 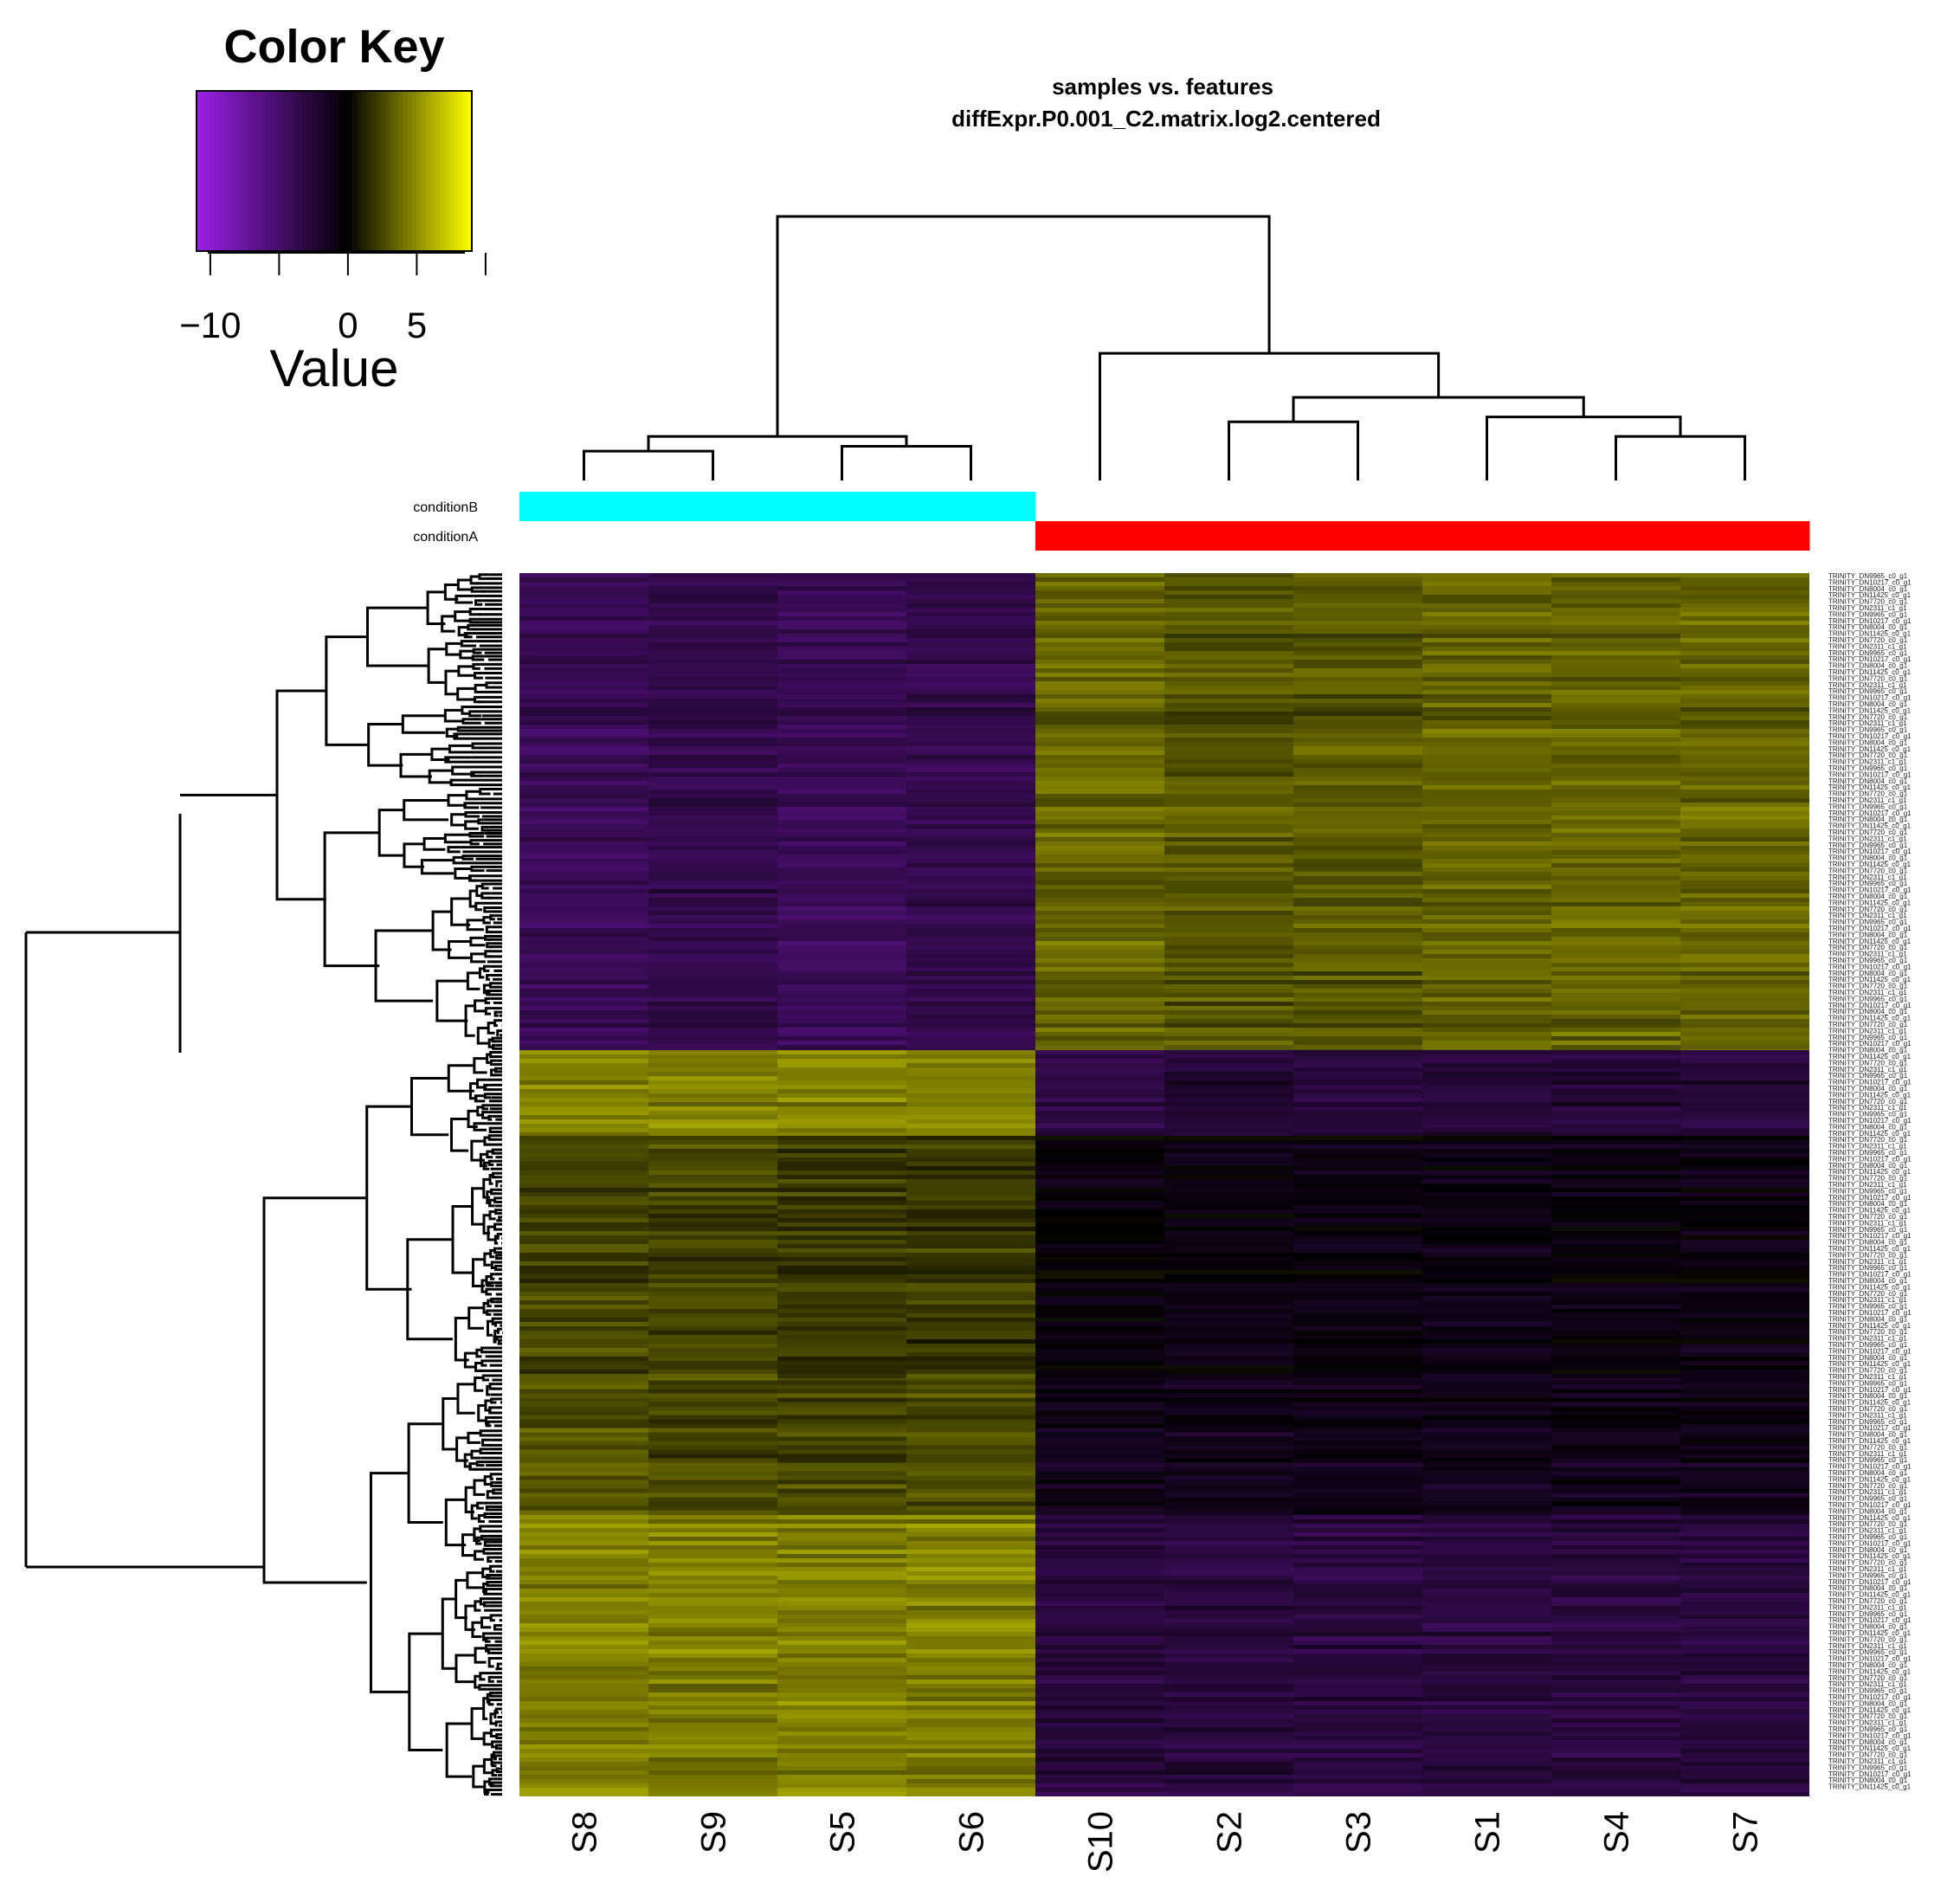 What do you see at coordinates (1870, 1467) in the screenshot?
I see `row-label: TRINITY_DN10217_c0_g1` at bounding box center [1870, 1467].